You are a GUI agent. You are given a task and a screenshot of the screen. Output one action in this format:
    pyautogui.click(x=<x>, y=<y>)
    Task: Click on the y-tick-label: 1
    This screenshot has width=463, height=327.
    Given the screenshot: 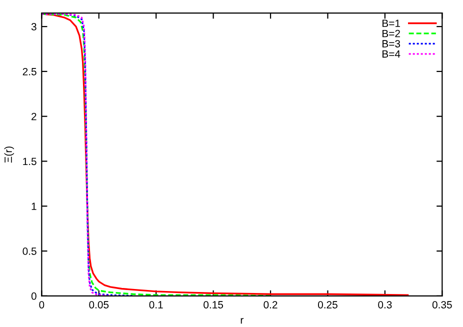 What is the action you would take?
    pyautogui.click(x=34, y=206)
    